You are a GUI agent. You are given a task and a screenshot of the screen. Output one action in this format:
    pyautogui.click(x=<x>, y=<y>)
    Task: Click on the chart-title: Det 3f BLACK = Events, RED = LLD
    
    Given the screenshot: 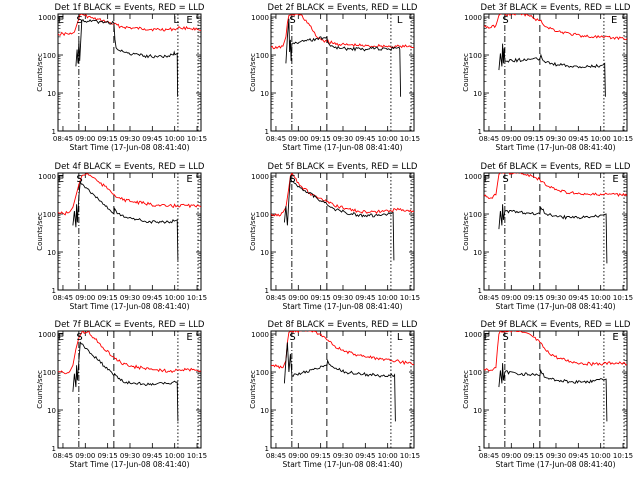 What is the action you would take?
    pyautogui.click(x=556, y=8)
    